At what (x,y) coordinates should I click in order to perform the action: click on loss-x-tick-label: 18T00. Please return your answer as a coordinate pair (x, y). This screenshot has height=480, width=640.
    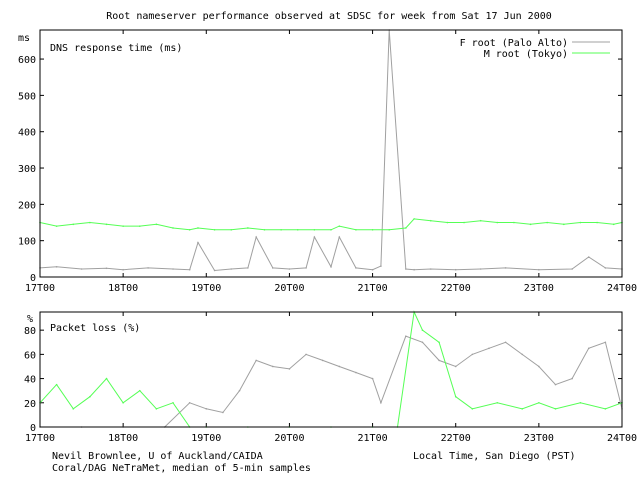
    Looking at the image, I should click on (123, 438).